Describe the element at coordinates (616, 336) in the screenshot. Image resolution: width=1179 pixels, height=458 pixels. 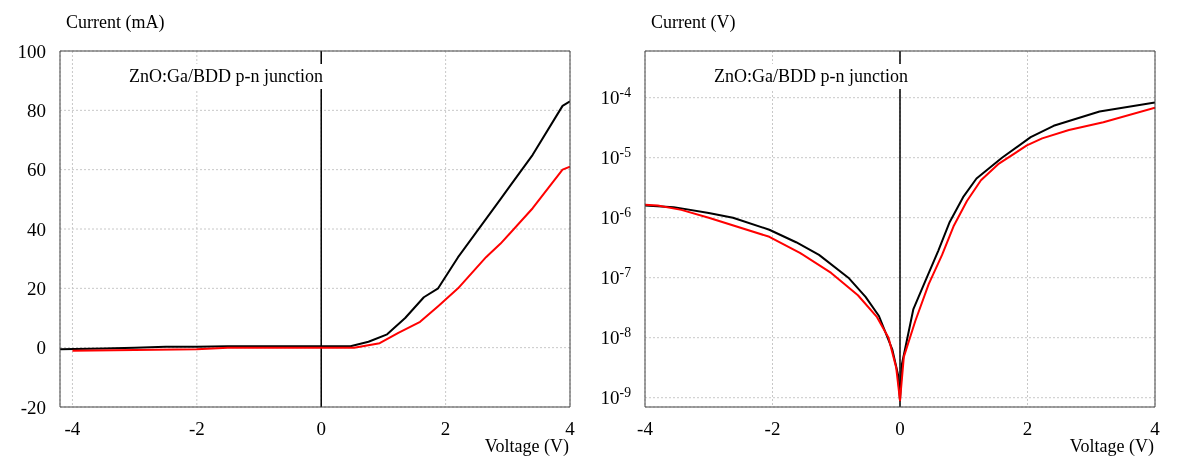
I see `y-tick-label: 10$^{-8}$` at that location.